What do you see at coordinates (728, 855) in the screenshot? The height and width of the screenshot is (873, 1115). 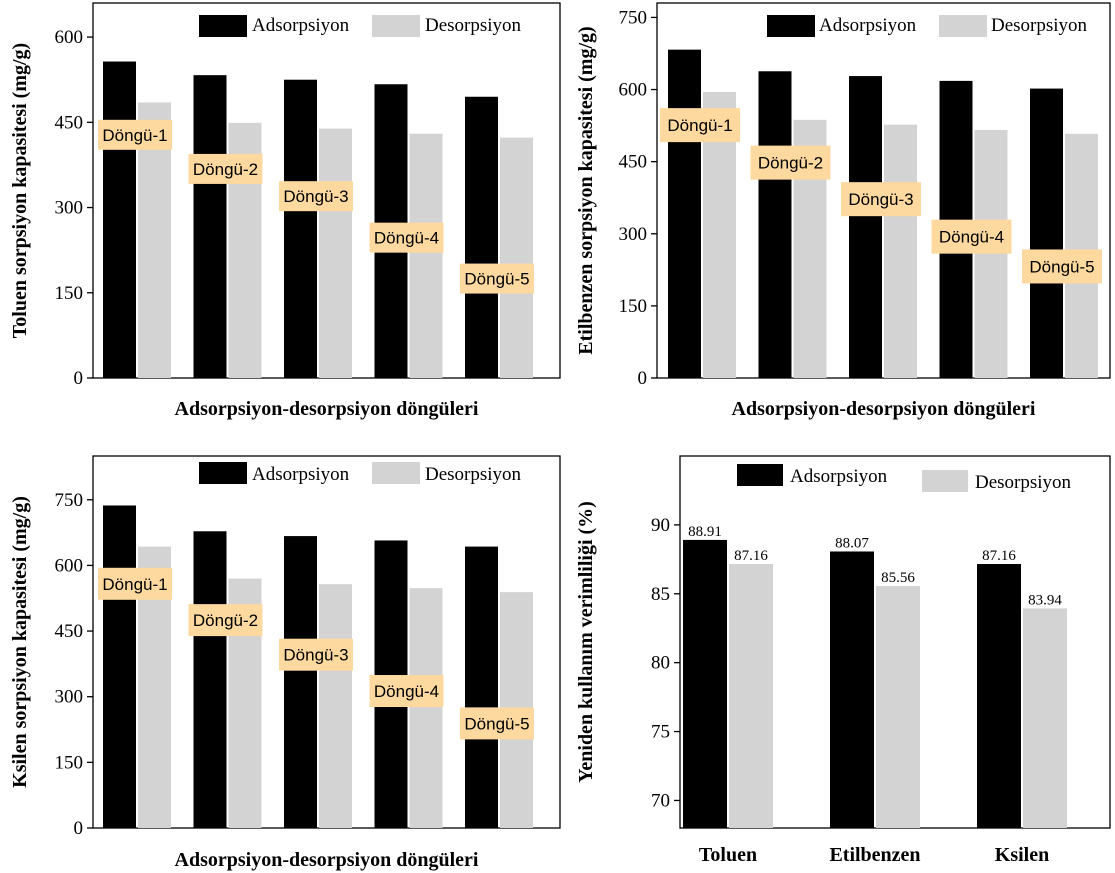 I see `x-category-label: Toluen` at bounding box center [728, 855].